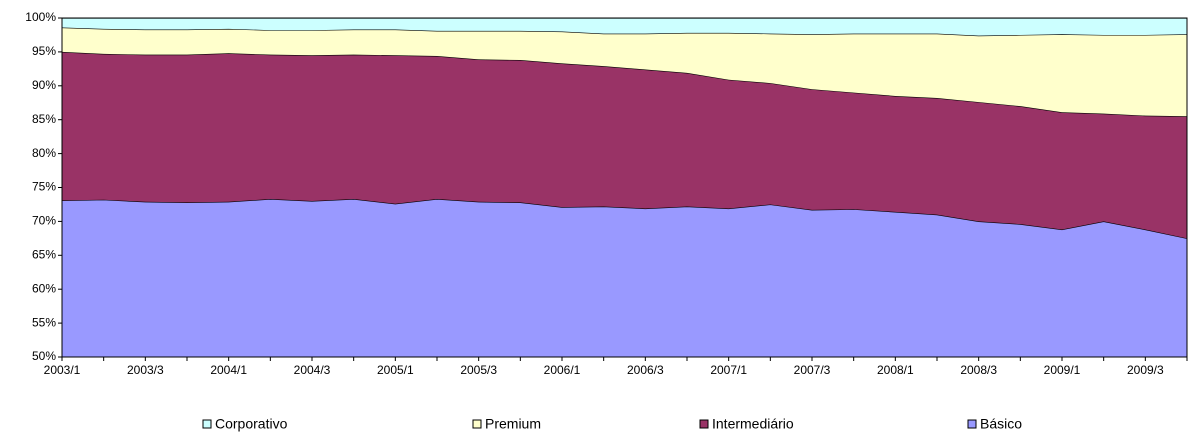 This screenshot has height=434, width=1195. What do you see at coordinates (562, 370) in the screenshot?
I see `x-tick-label: 2006/1` at bounding box center [562, 370].